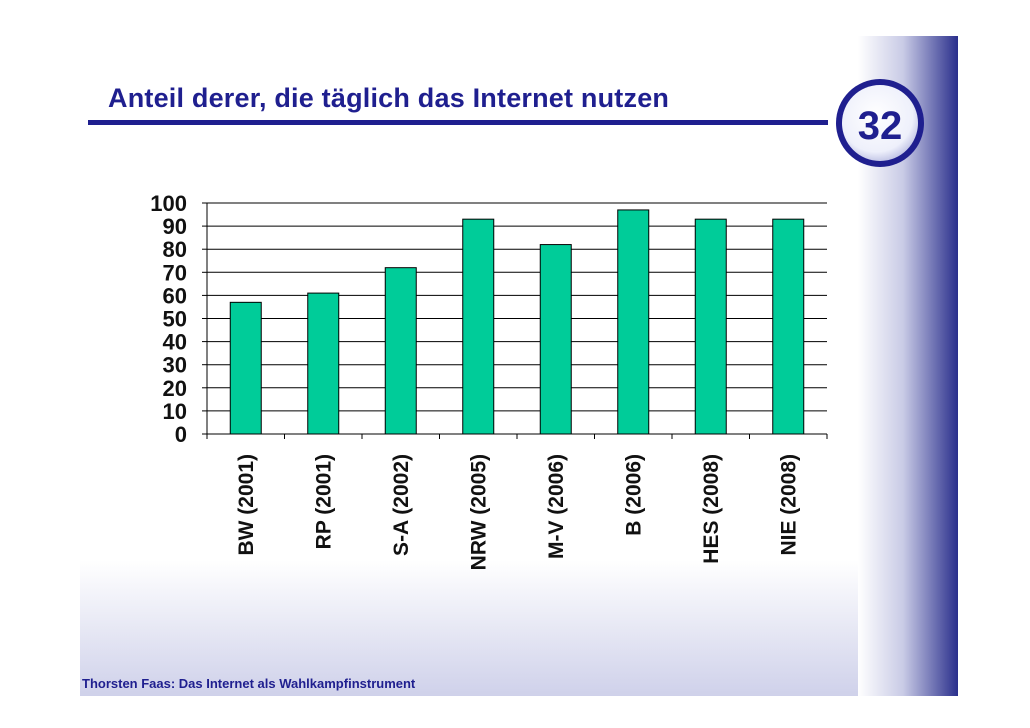 The height and width of the screenshot is (728, 1030). What do you see at coordinates (175, 226) in the screenshot?
I see `y-tick-label: 90` at bounding box center [175, 226].